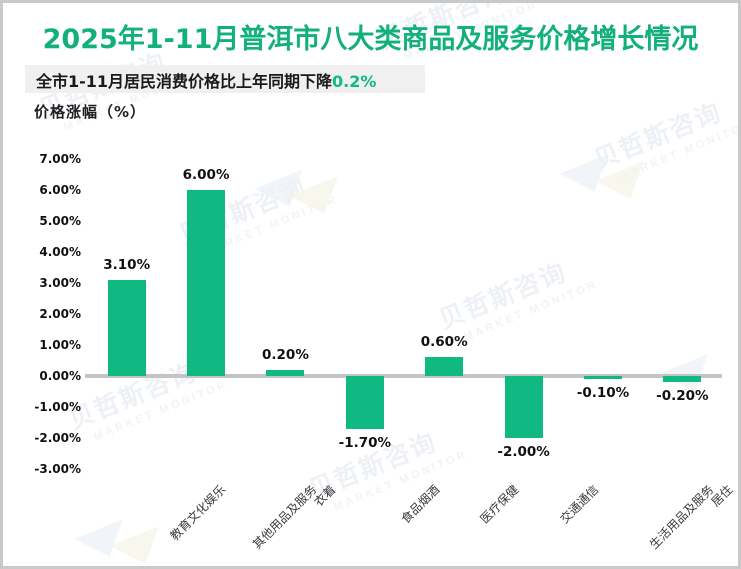 The image size is (741, 569). What do you see at coordinates (198, 513) in the screenshot?
I see `x-axis-category-label: 教育文化娱乐` at bounding box center [198, 513].